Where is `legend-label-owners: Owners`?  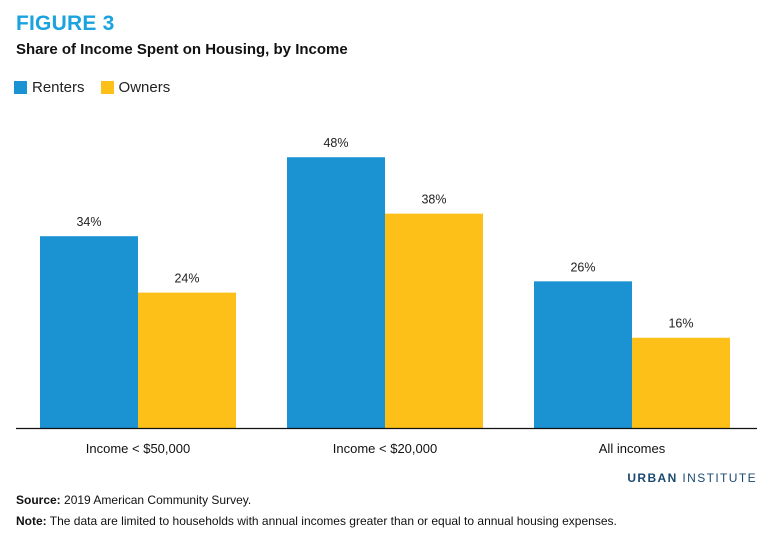 legend-label-owners: Owners is located at coordinates (144, 87).